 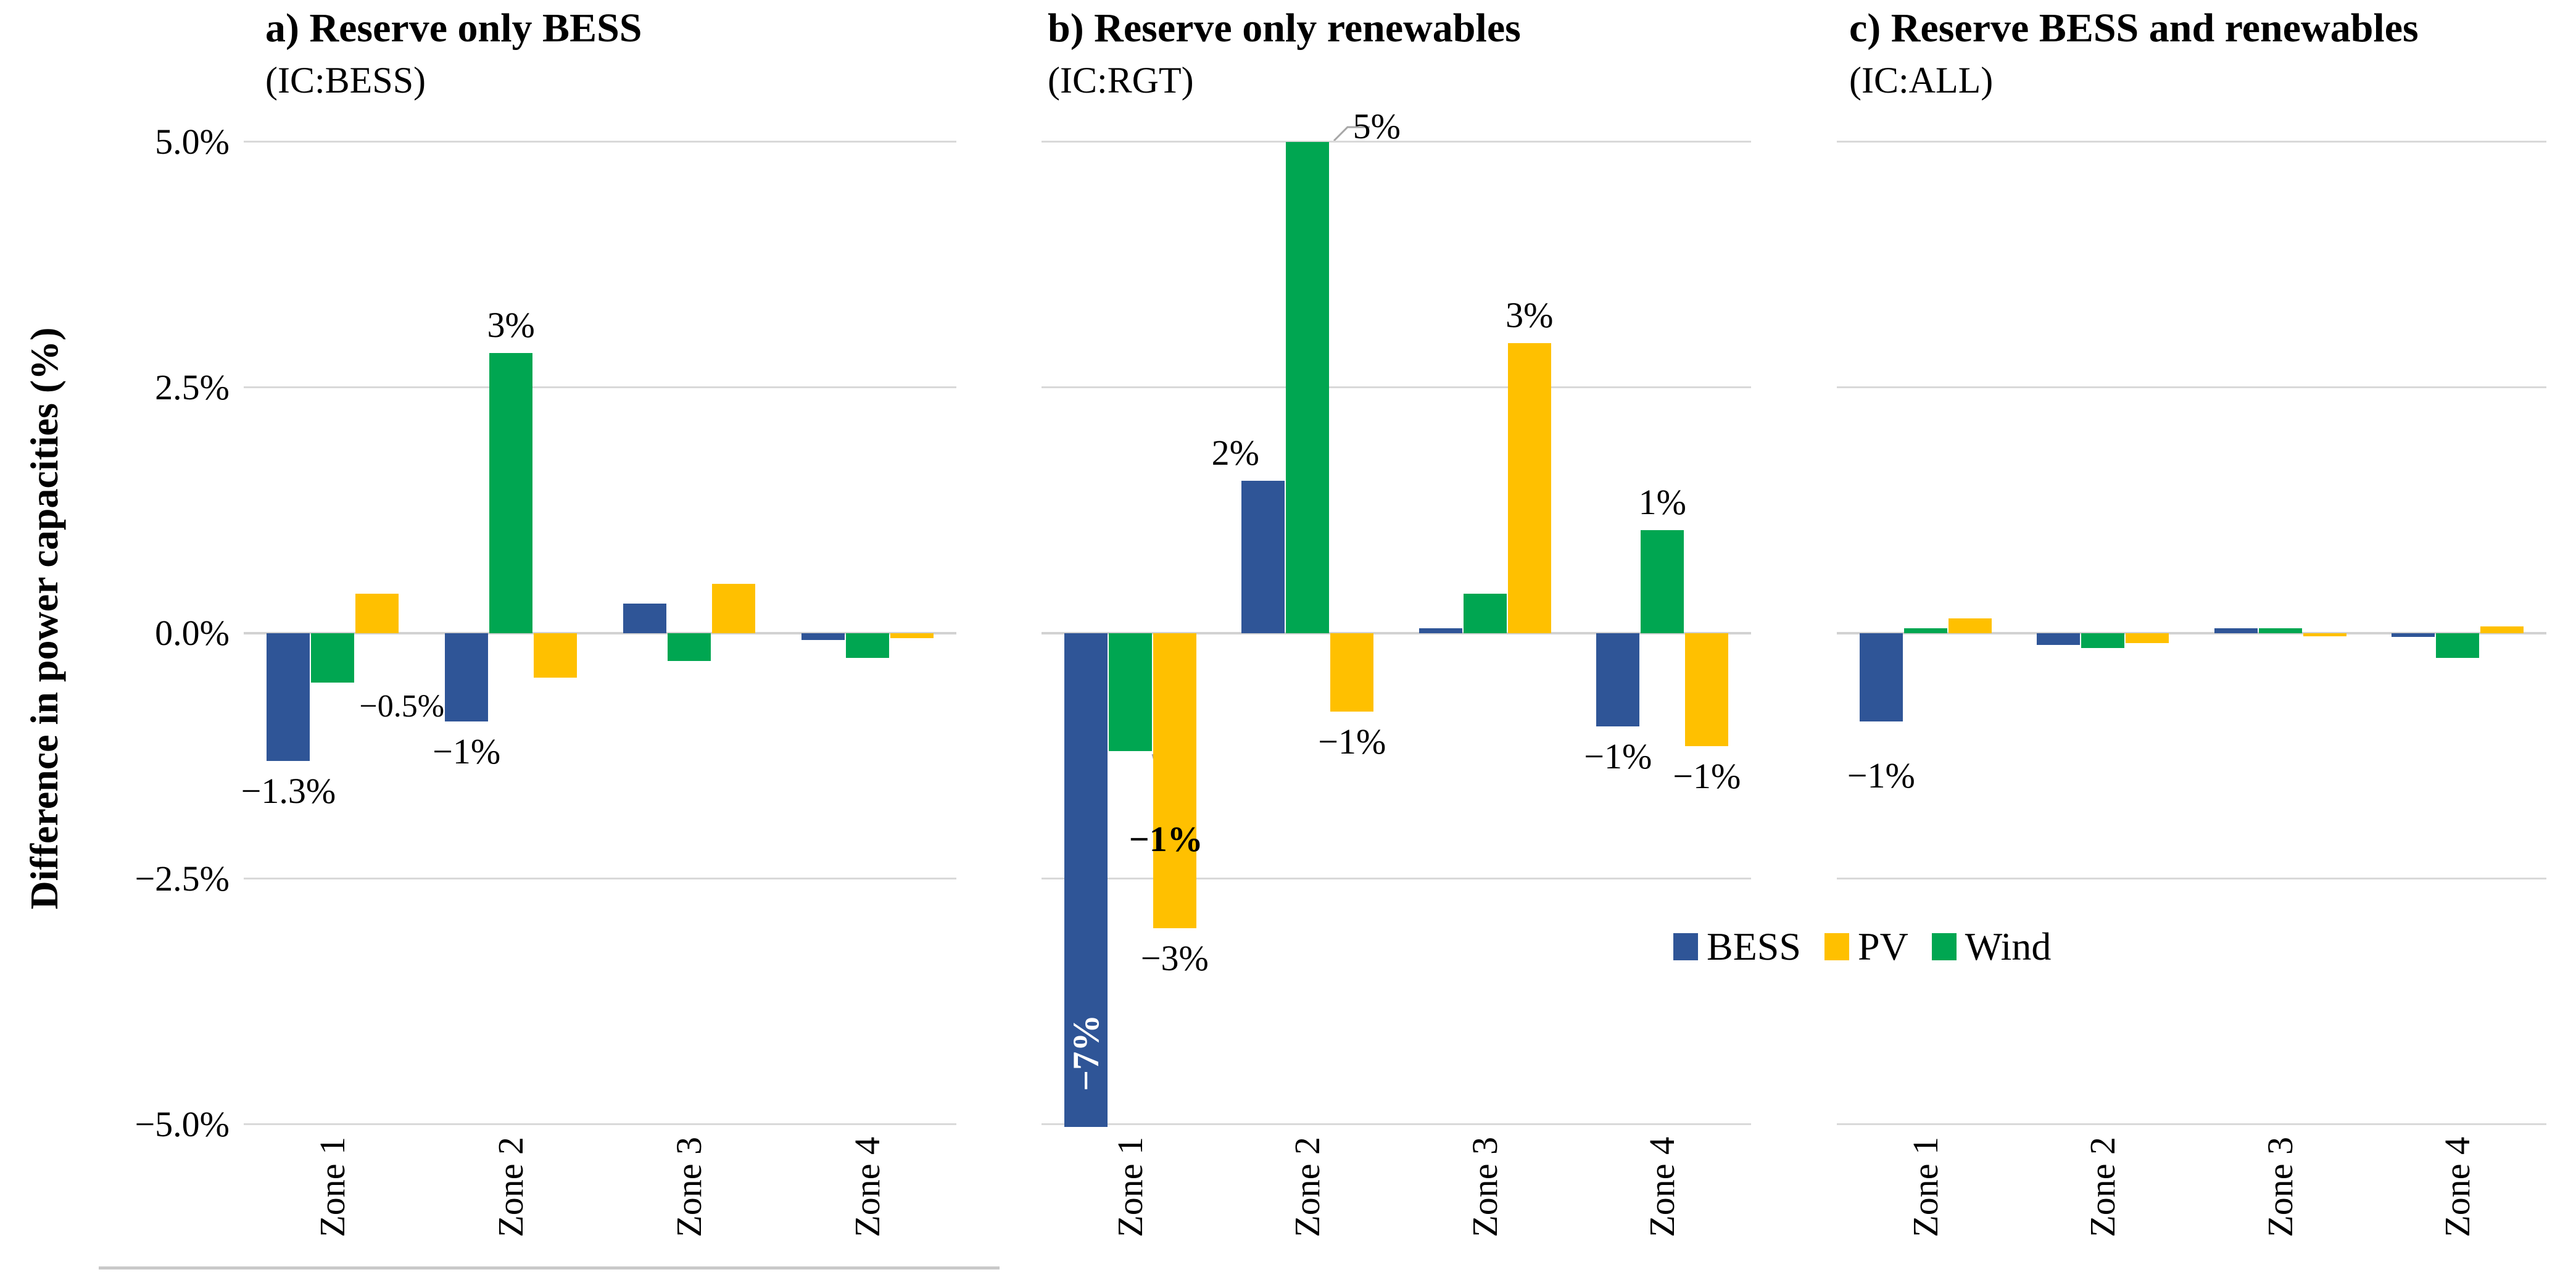 I want to click on bar-c-zone3-pv, so click(x=2324, y=635).